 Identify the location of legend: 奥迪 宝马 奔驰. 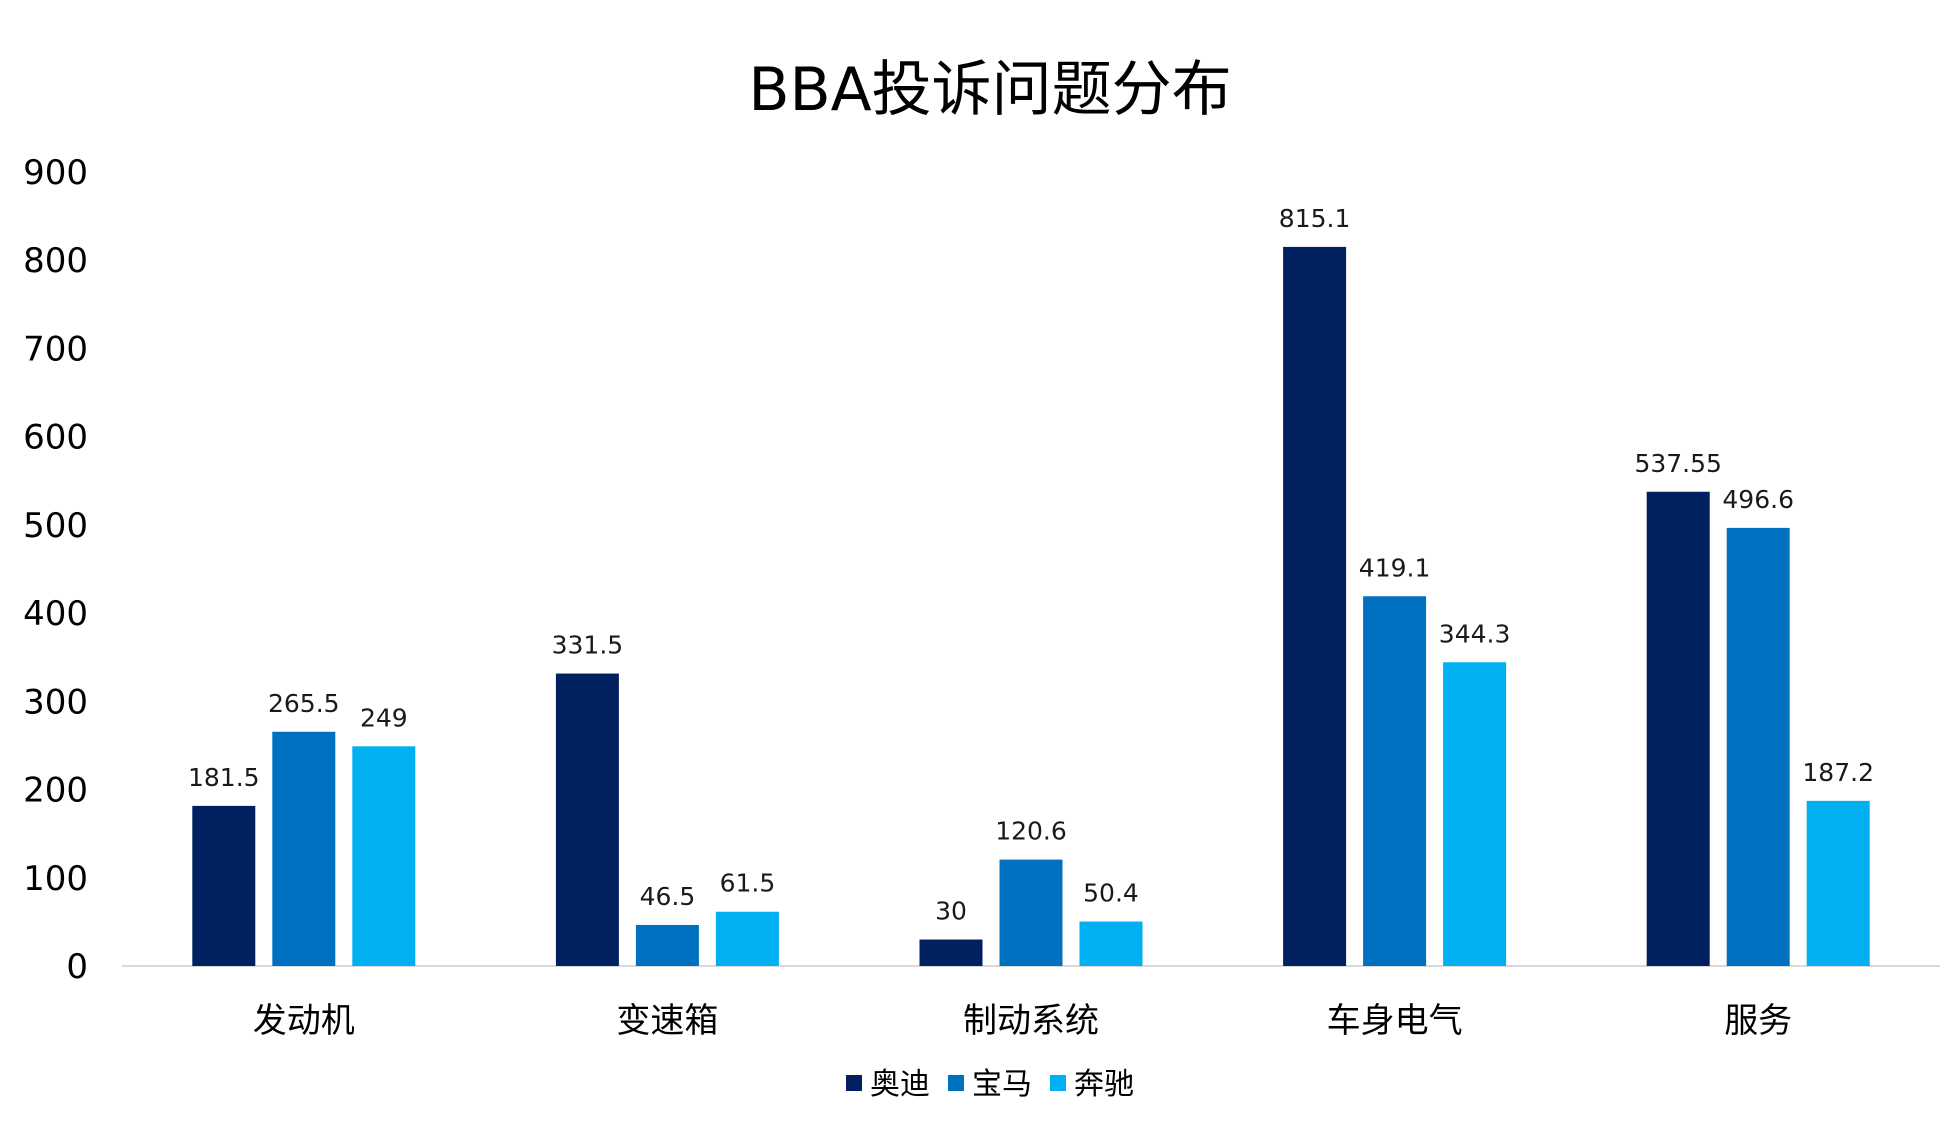
(990, 1084).